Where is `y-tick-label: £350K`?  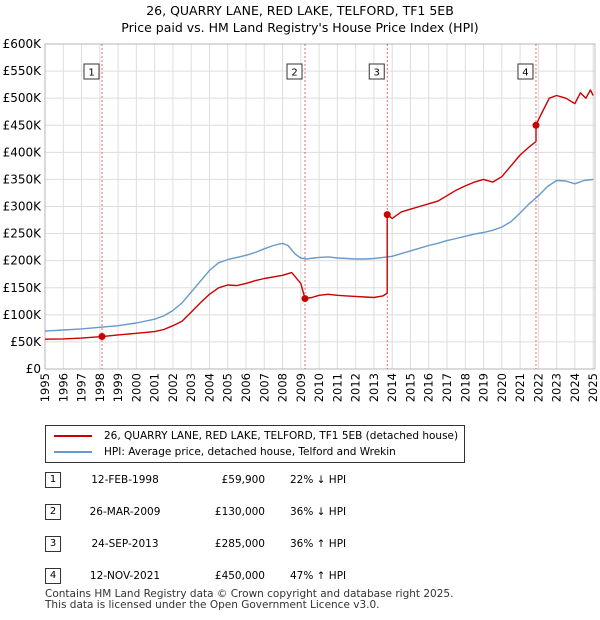 y-tick-label: £350K is located at coordinates (23, 179).